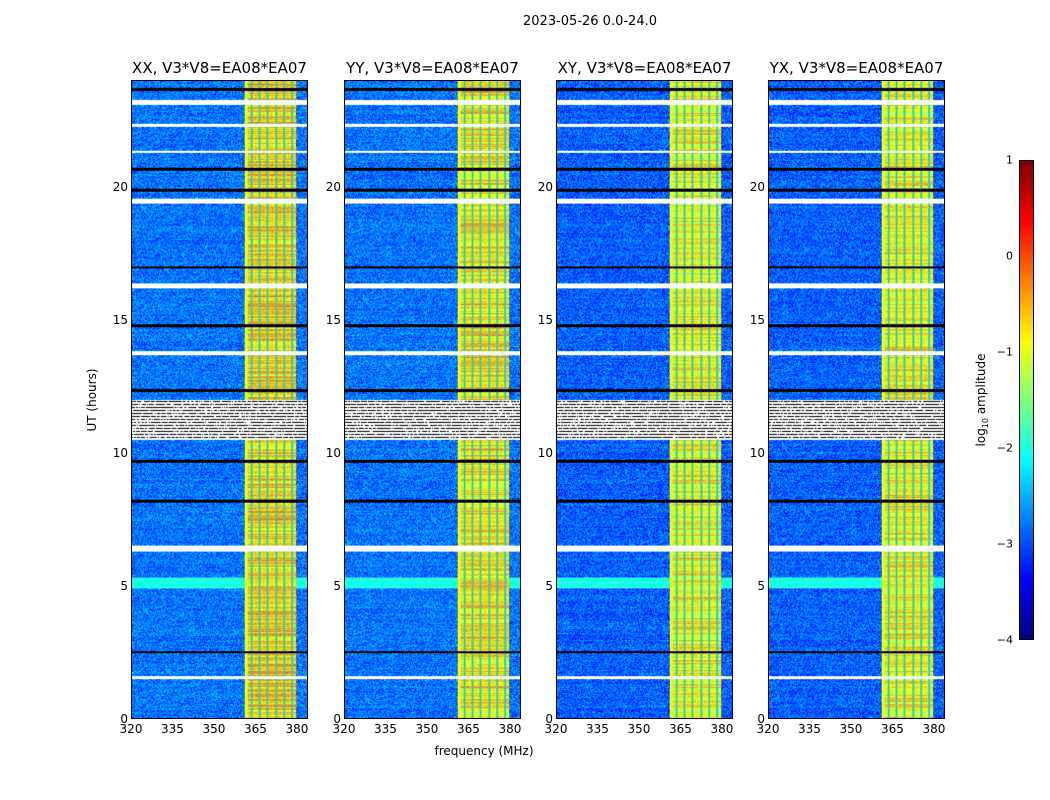  I want to click on colorbar-tick-label: −4, so click(1004, 640).